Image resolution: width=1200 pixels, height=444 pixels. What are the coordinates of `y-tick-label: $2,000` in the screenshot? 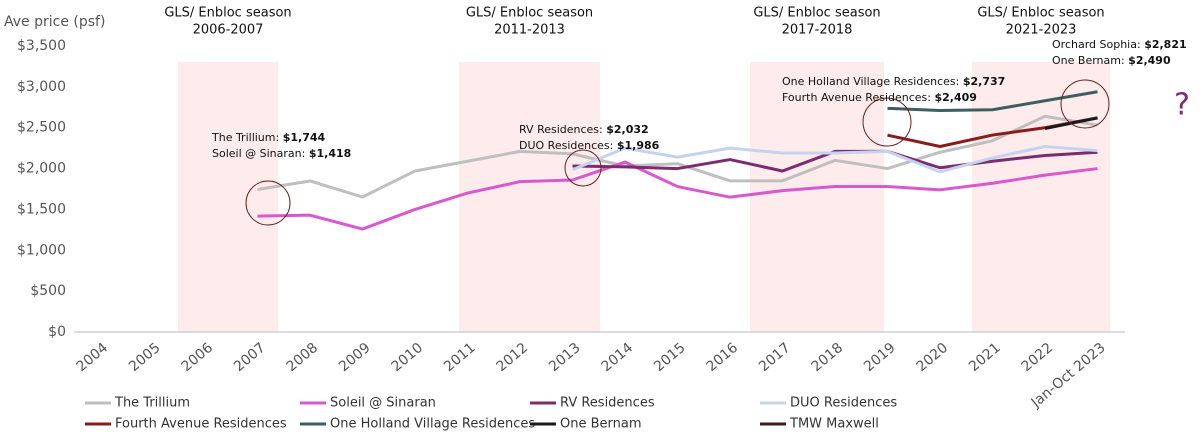 It's located at (41, 169).